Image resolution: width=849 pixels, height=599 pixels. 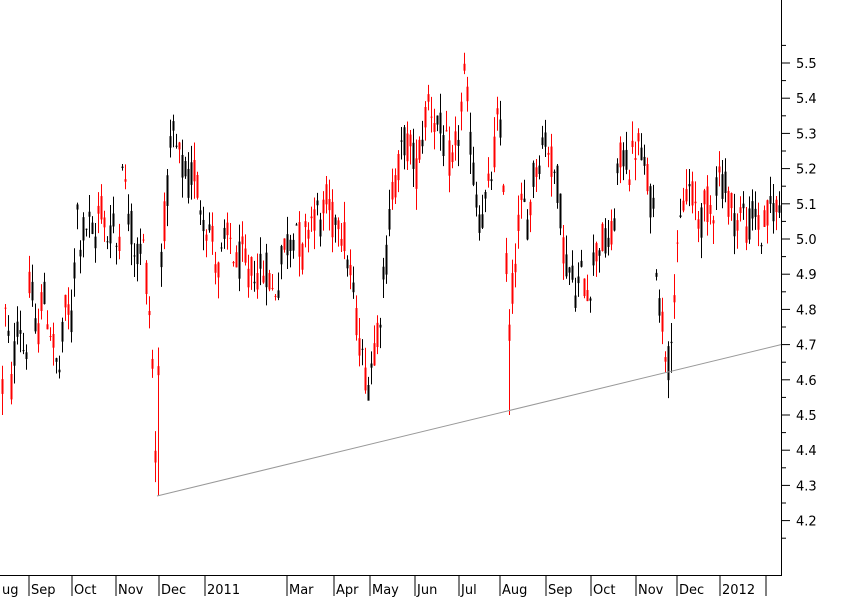 I want to click on y-tick-label: 4.6, so click(x=806, y=381).